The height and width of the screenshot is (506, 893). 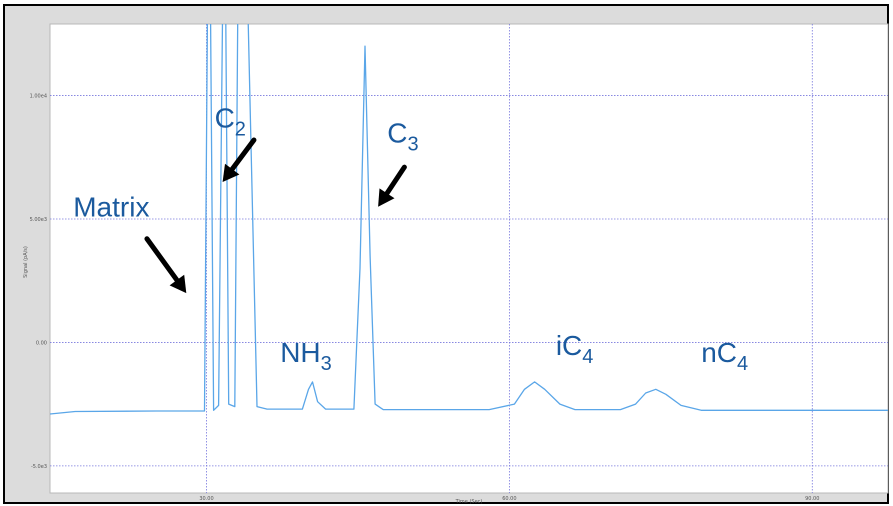 I want to click on x-tick-label: 90.00, so click(x=812, y=499).